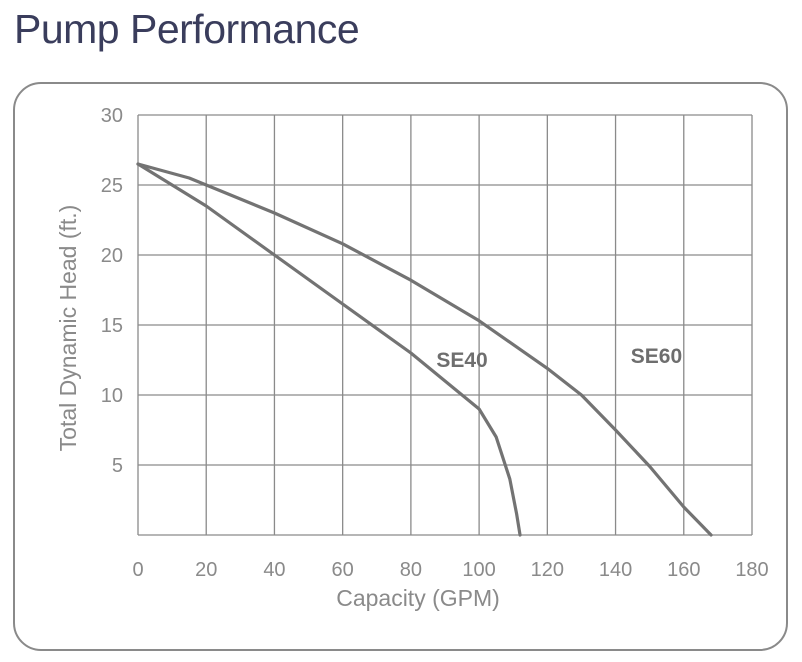  I want to click on series-label-se40: SE40, so click(461, 360).